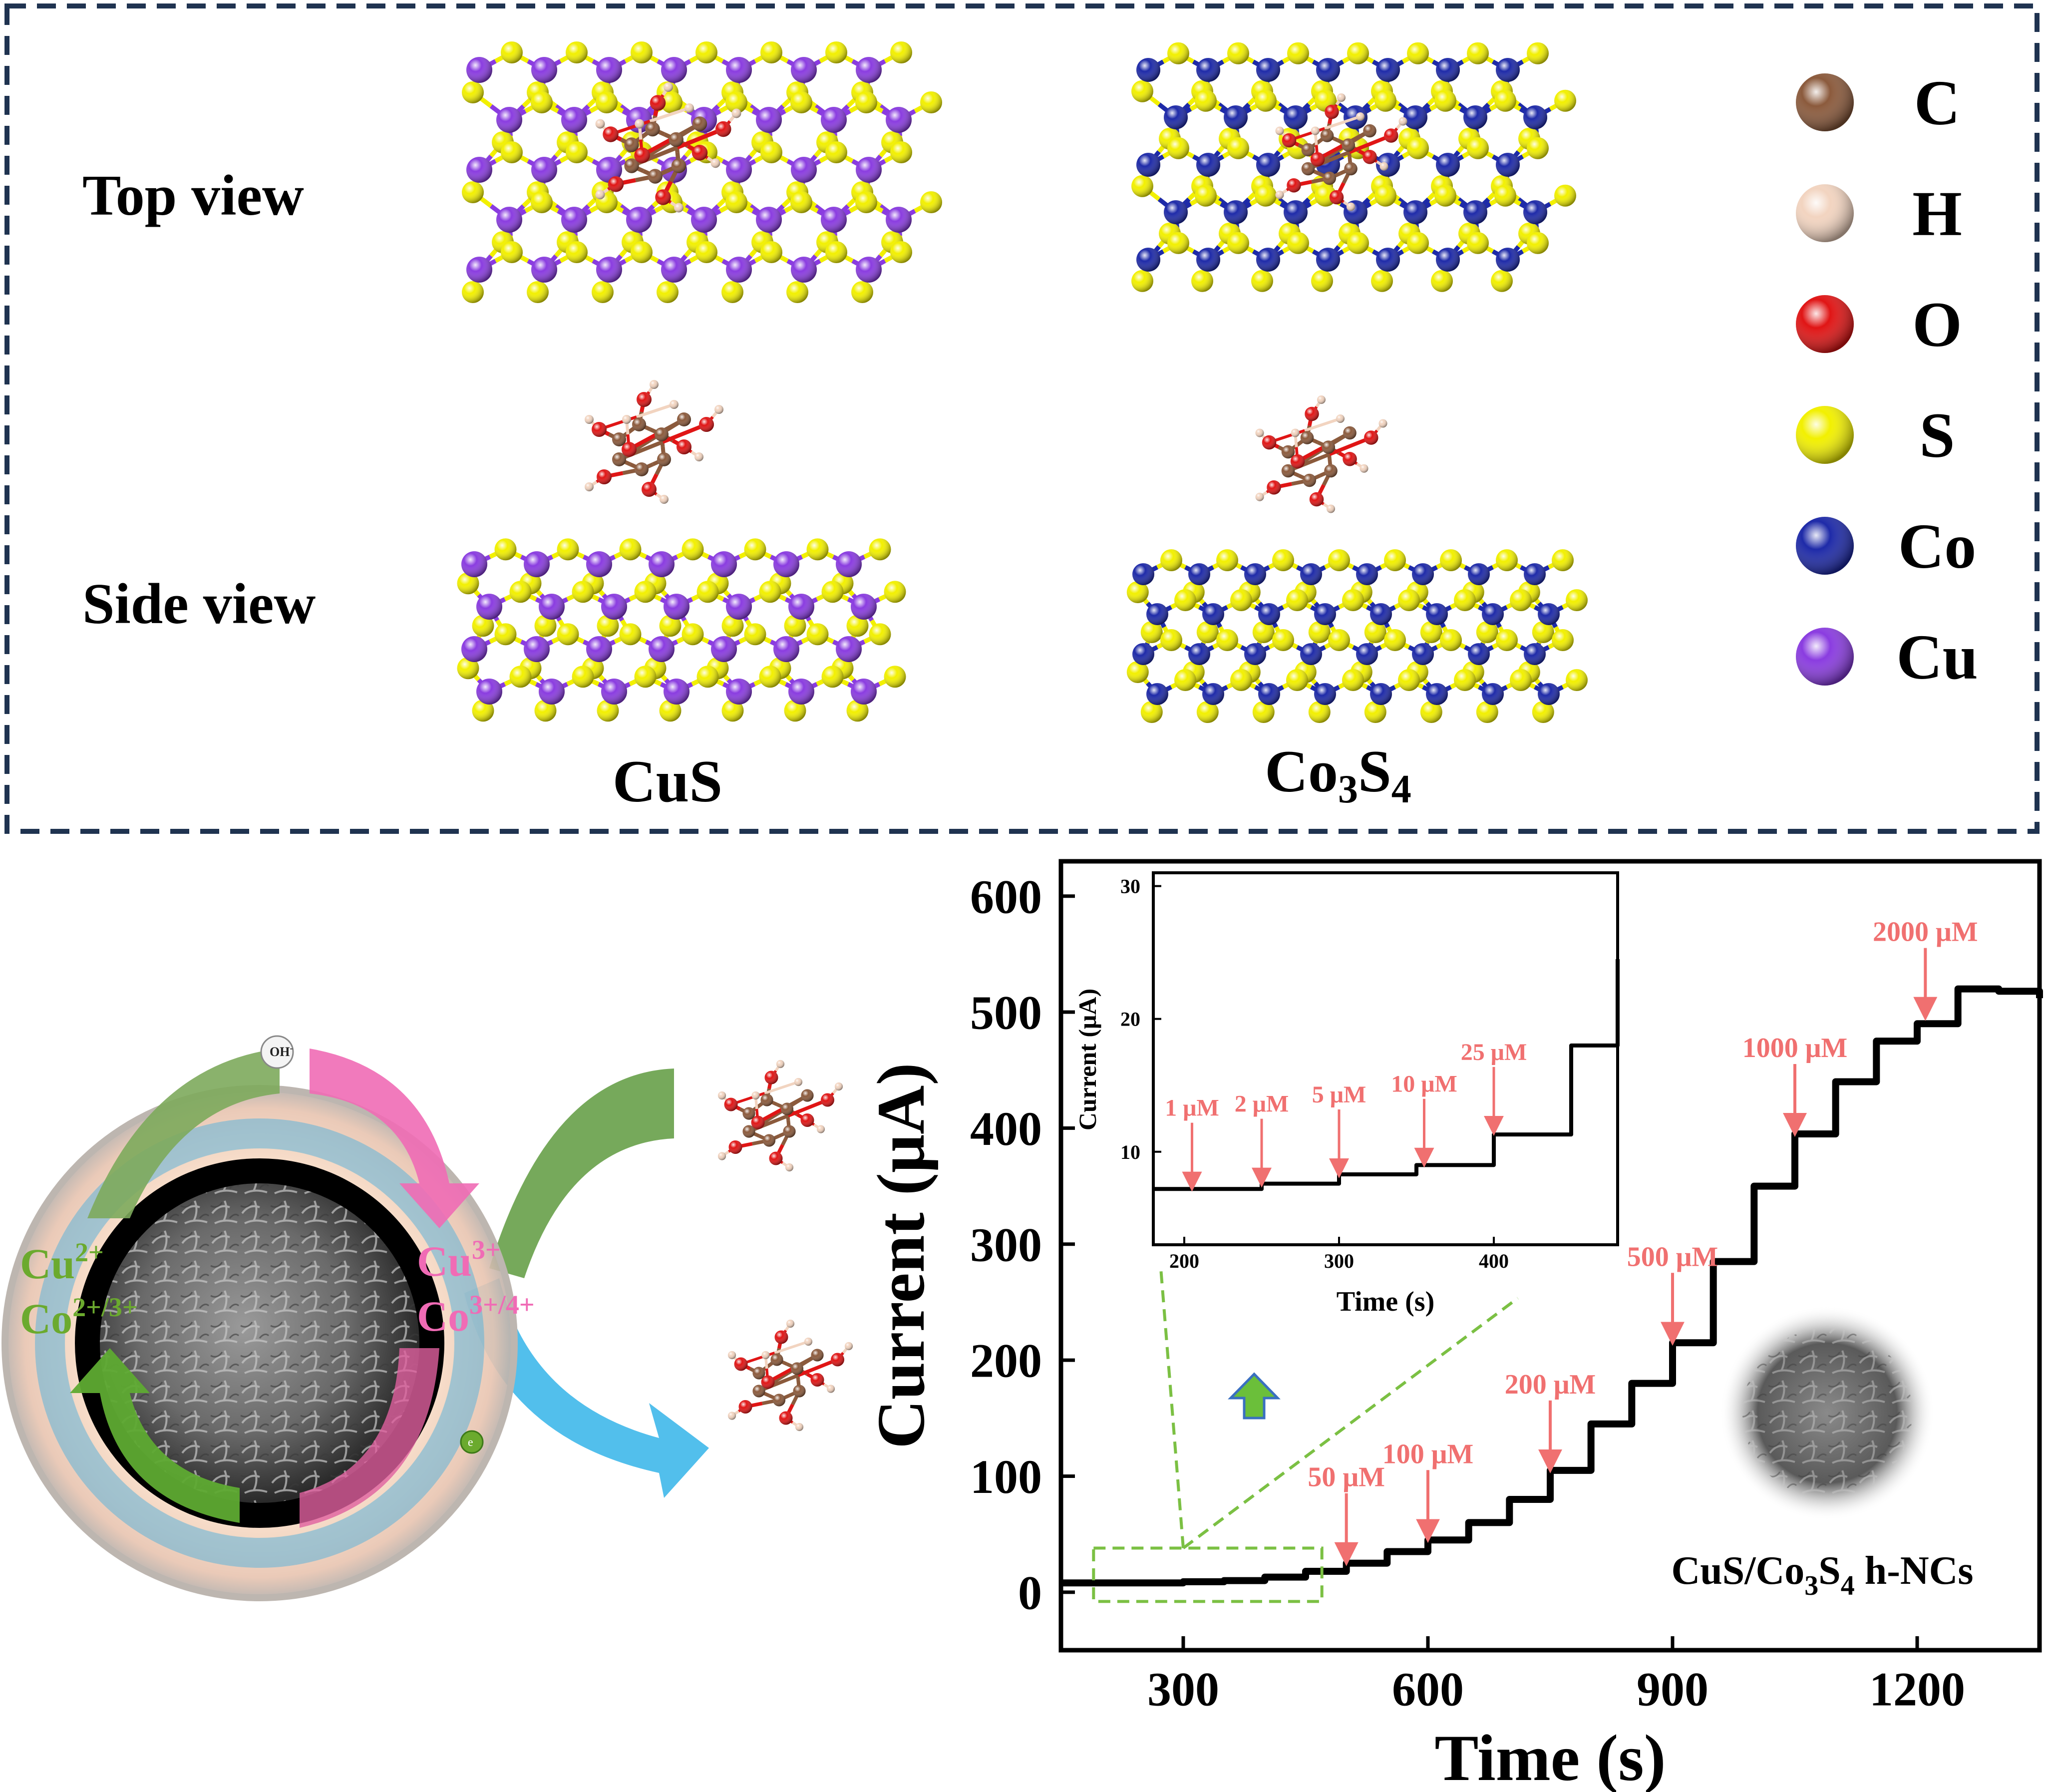  Describe the element at coordinates (1424, 1084) in the screenshot. I see `concentration-label: 10 μM` at that location.